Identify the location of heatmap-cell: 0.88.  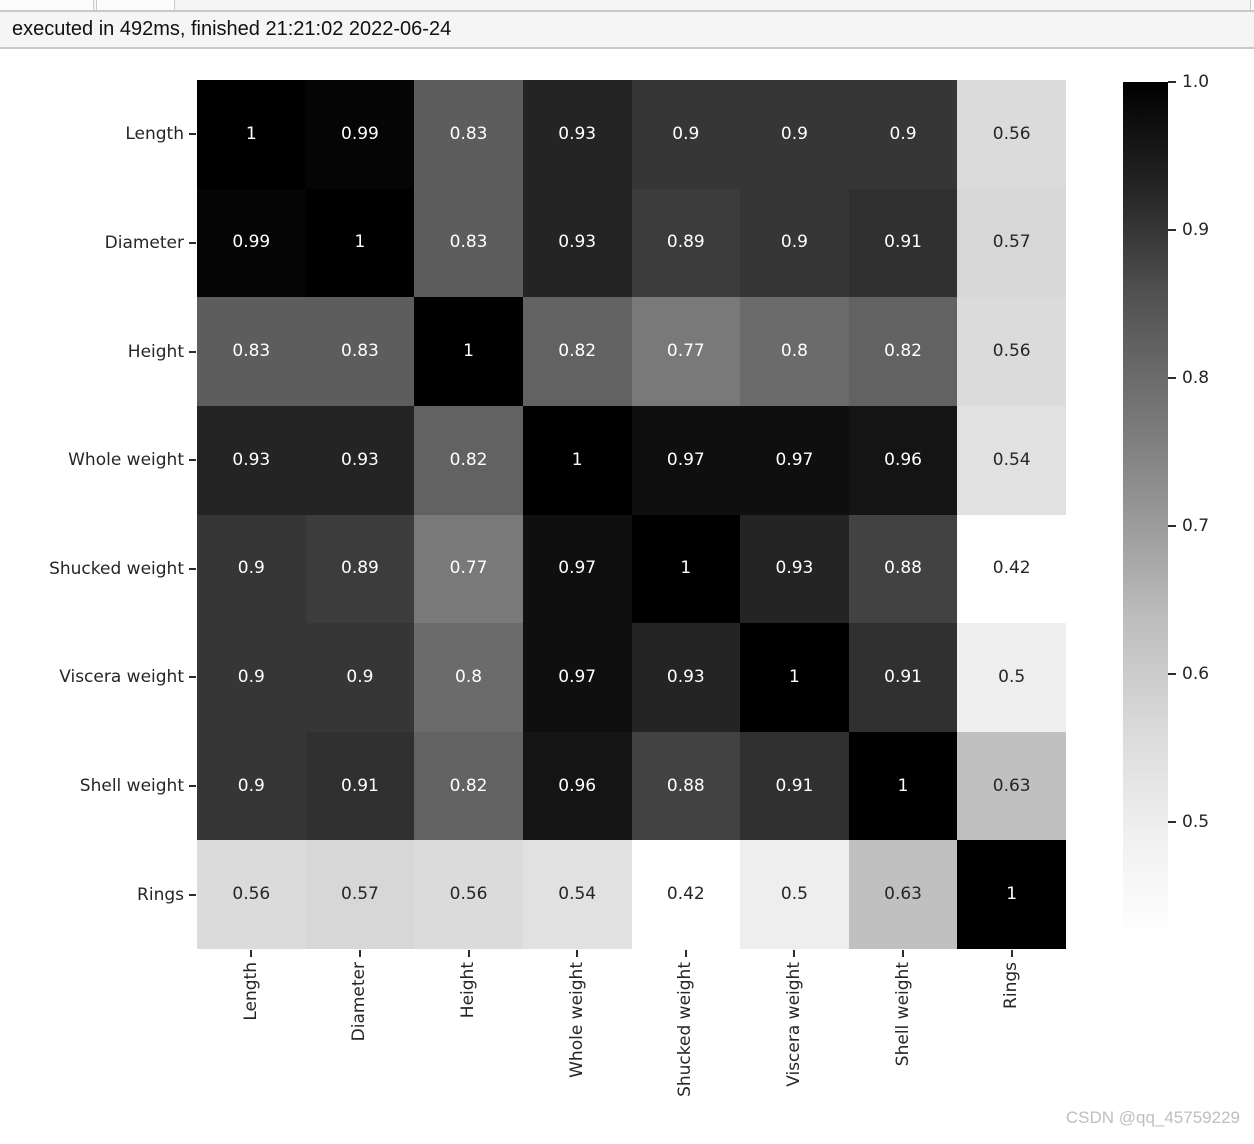
(903, 569).